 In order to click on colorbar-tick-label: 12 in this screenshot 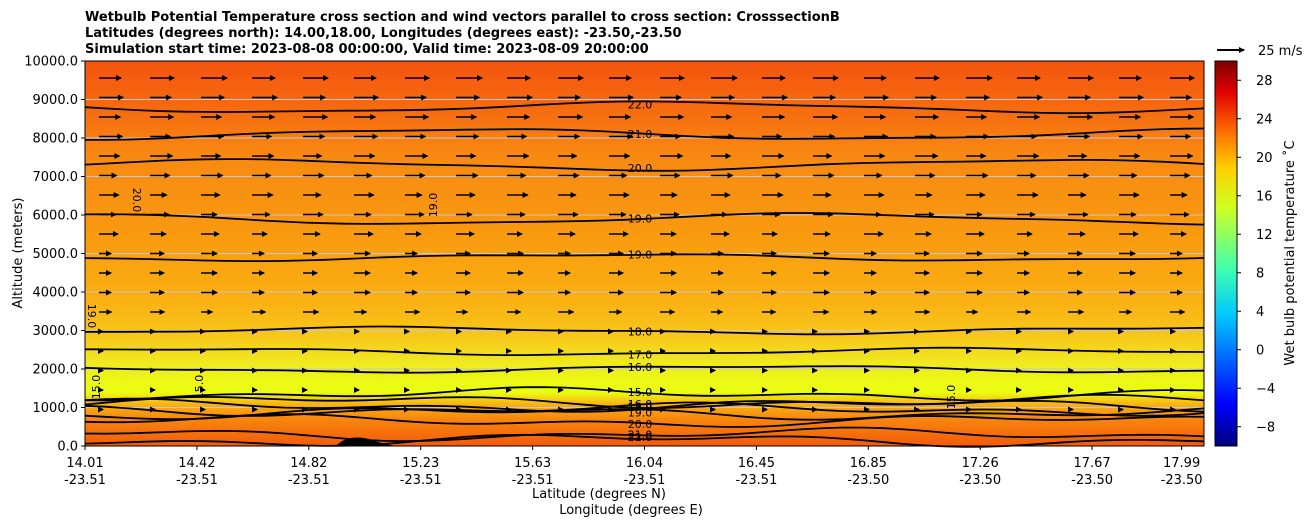, I will do `click(1264, 235)`.